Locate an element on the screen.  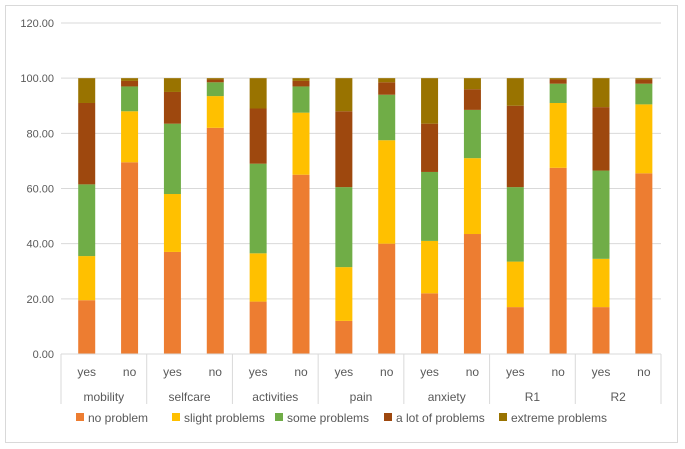
group-label: mobility is located at coordinates (104, 397).